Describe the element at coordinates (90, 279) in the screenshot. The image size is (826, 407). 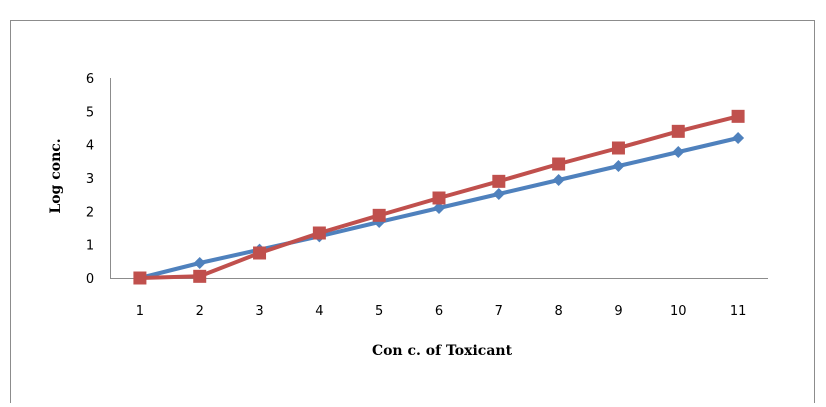
I see `y-tick-label: 0` at that location.